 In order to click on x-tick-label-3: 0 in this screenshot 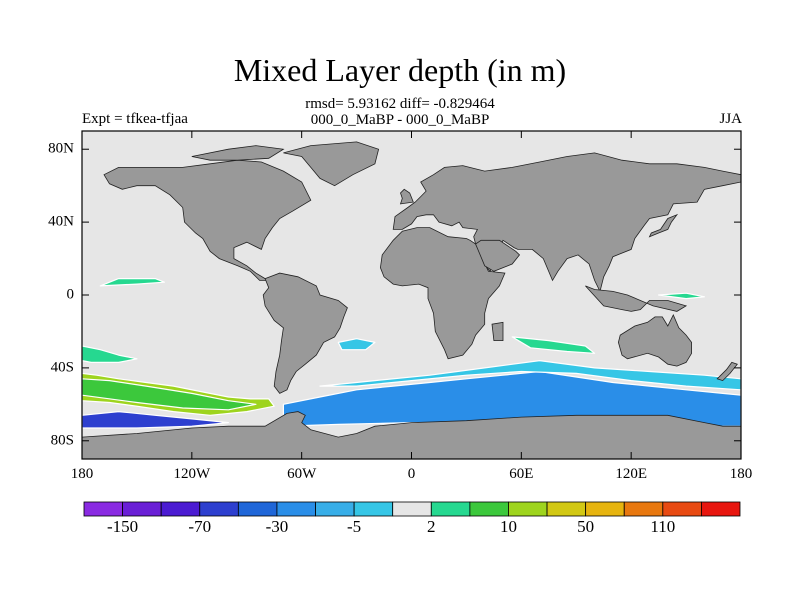, I will do `click(411, 474)`.